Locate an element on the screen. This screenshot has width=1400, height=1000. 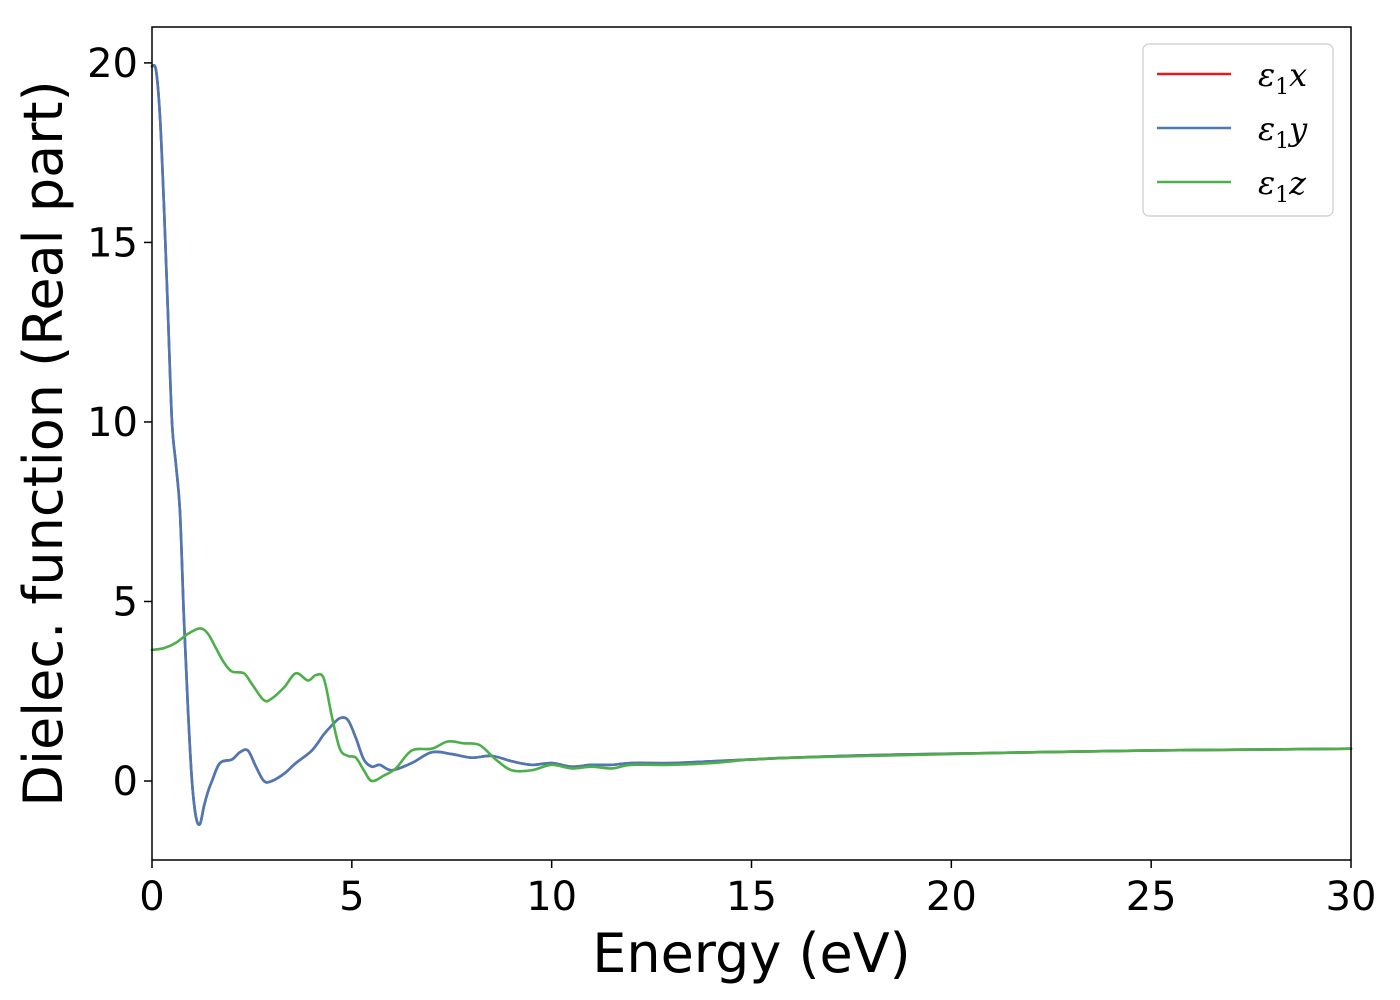
legend-box is located at coordinates (1238, 130).